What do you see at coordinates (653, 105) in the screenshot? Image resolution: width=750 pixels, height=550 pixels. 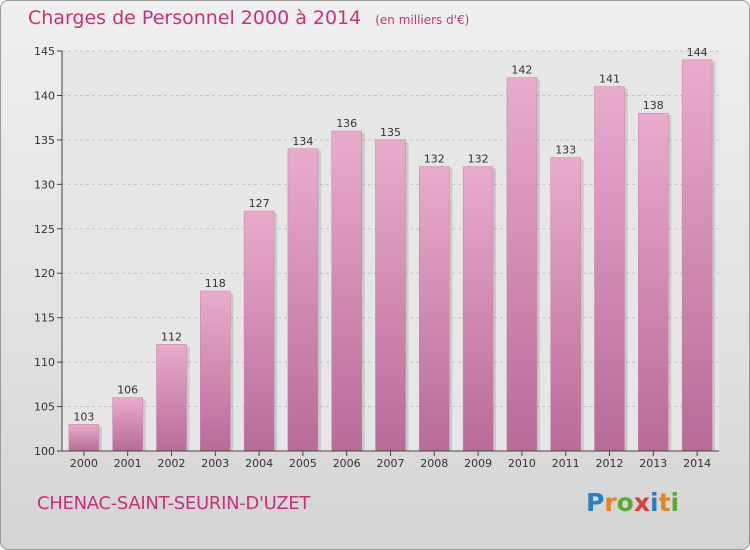 I see `data-label: 138` at bounding box center [653, 105].